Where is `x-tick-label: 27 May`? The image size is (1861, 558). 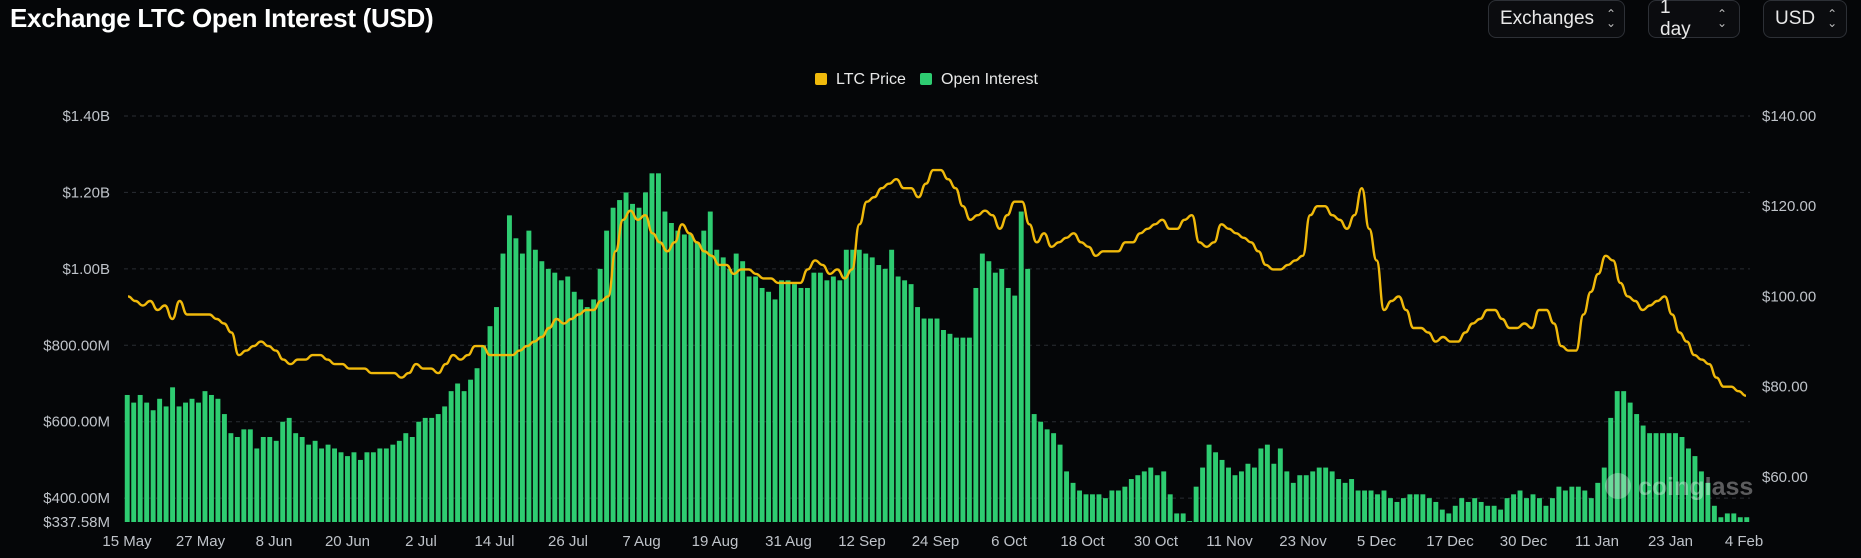 x-tick-label: 27 May is located at coordinates (201, 541).